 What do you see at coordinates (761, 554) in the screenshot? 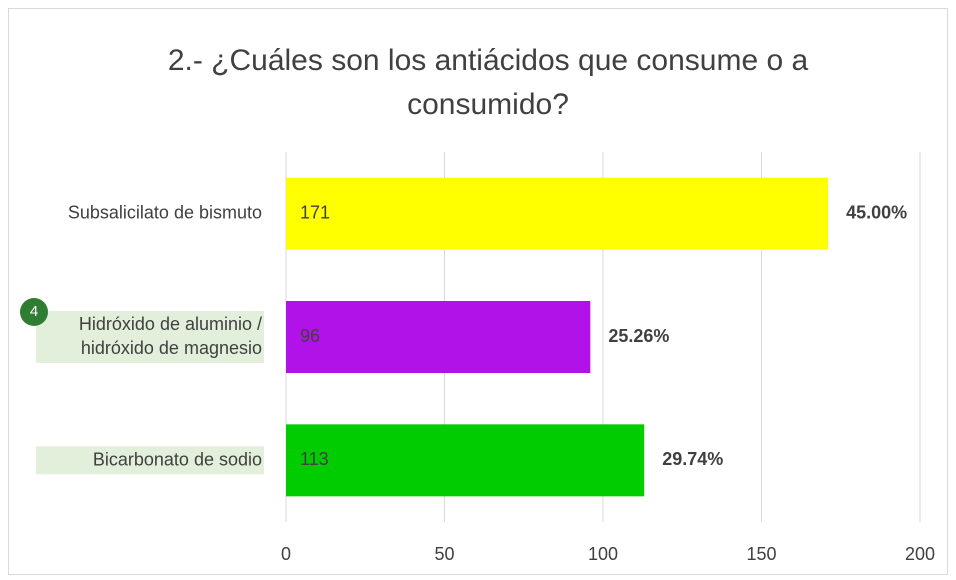
I see `x-tick-label: 150` at bounding box center [761, 554].